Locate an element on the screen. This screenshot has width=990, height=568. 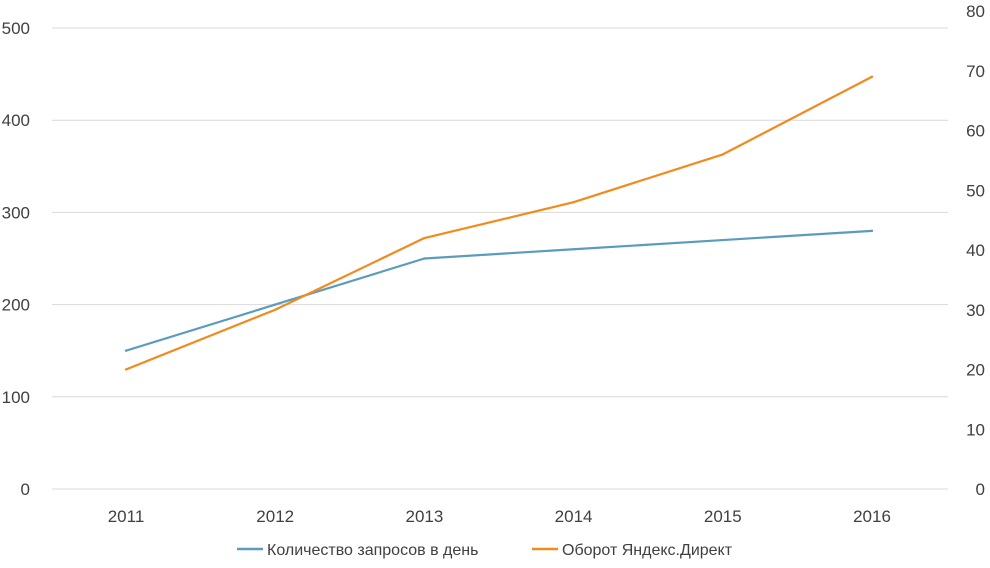
x-tick-label: 2014 is located at coordinates (574, 516).